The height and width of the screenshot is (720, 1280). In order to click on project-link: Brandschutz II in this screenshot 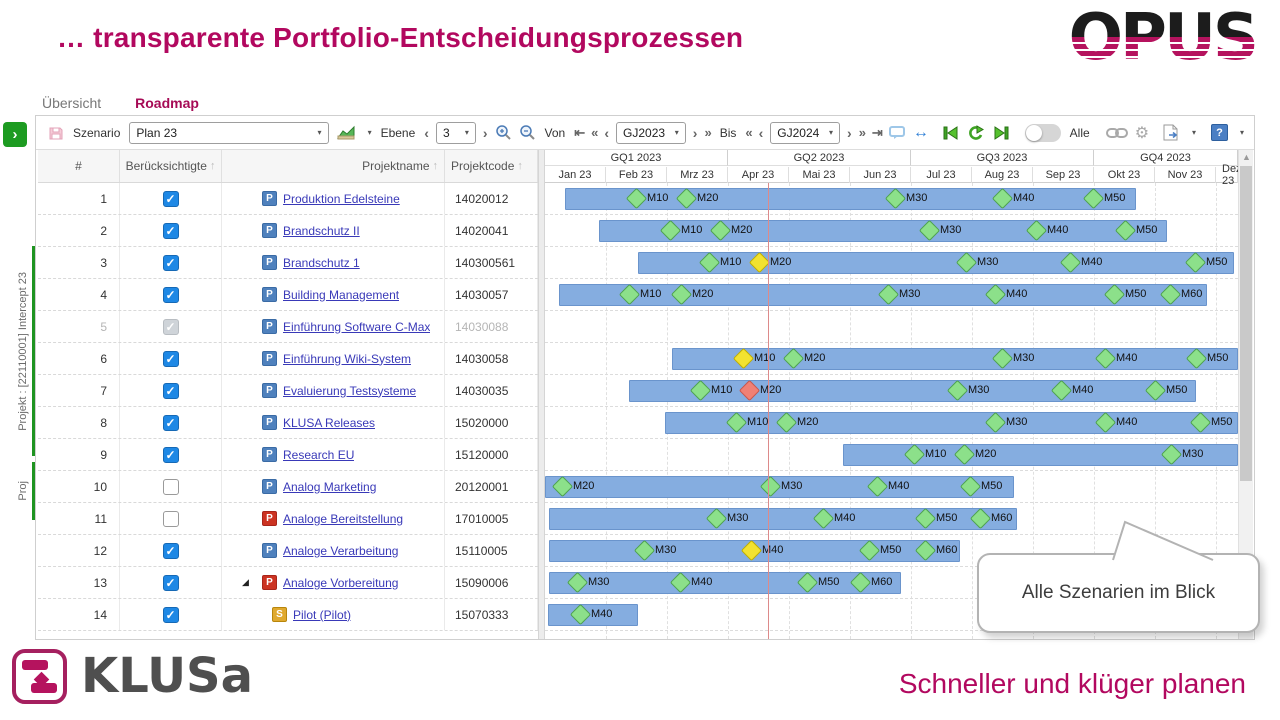, I will do `click(321, 230)`.